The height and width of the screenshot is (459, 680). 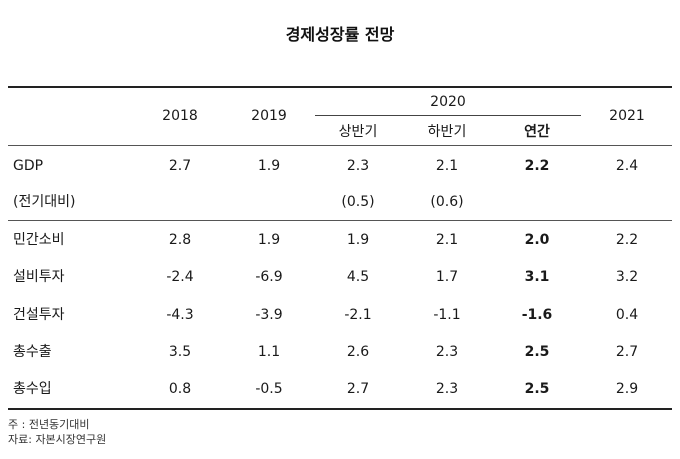 What do you see at coordinates (627, 315) in the screenshot?
I see `cell-2021: 0.4` at bounding box center [627, 315].